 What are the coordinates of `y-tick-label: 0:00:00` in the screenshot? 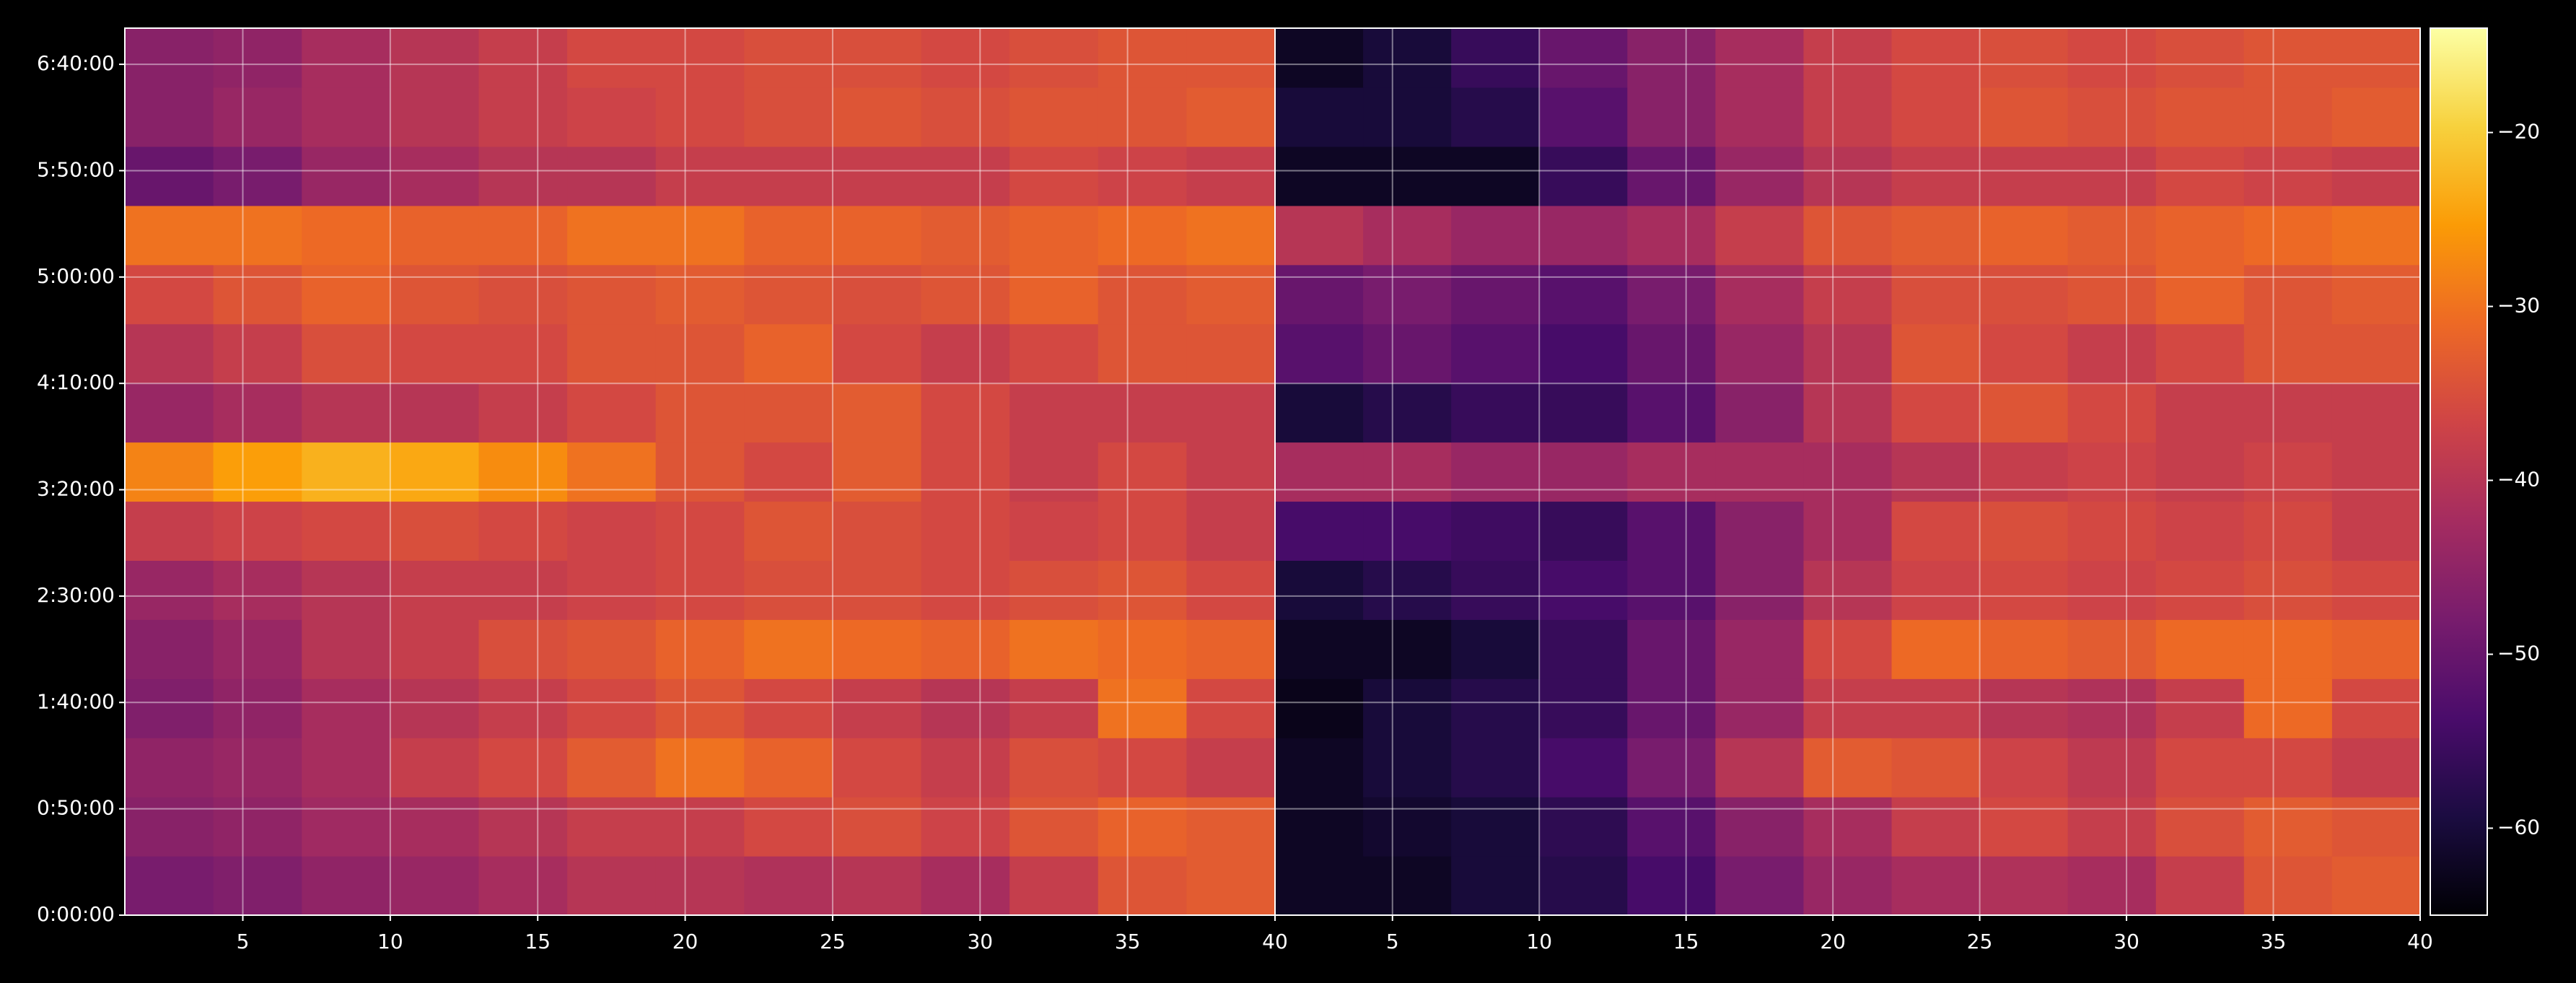 It's located at (76, 914).